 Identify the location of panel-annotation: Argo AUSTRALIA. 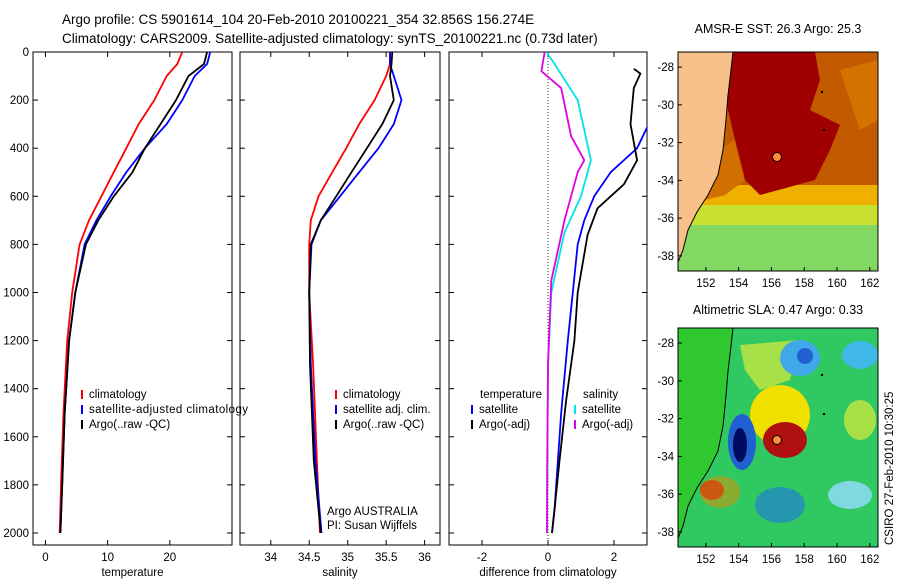
(372, 512).